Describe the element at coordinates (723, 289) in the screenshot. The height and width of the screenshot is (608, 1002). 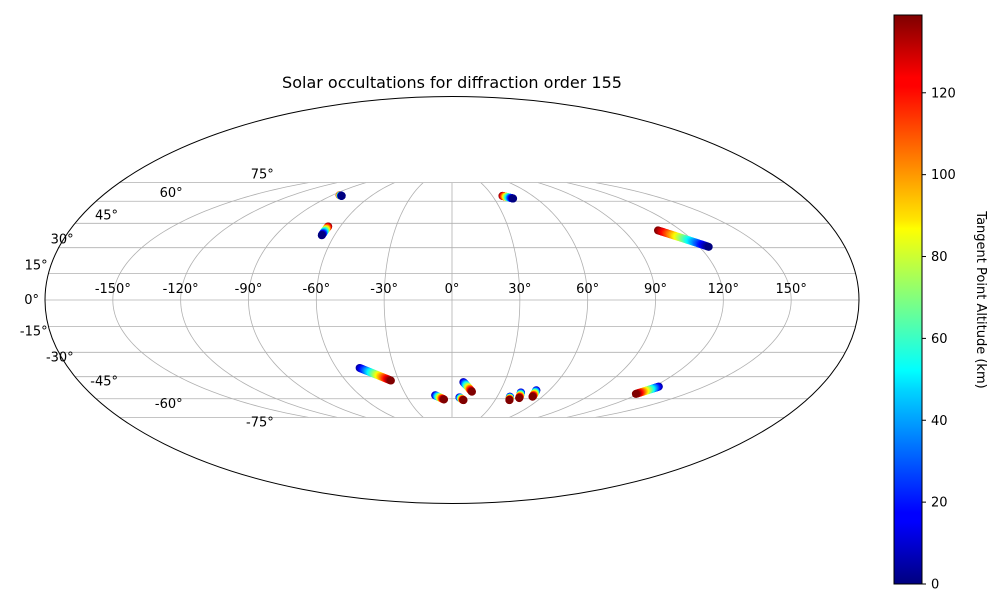
I see `lon-tick-label: 120°` at that location.